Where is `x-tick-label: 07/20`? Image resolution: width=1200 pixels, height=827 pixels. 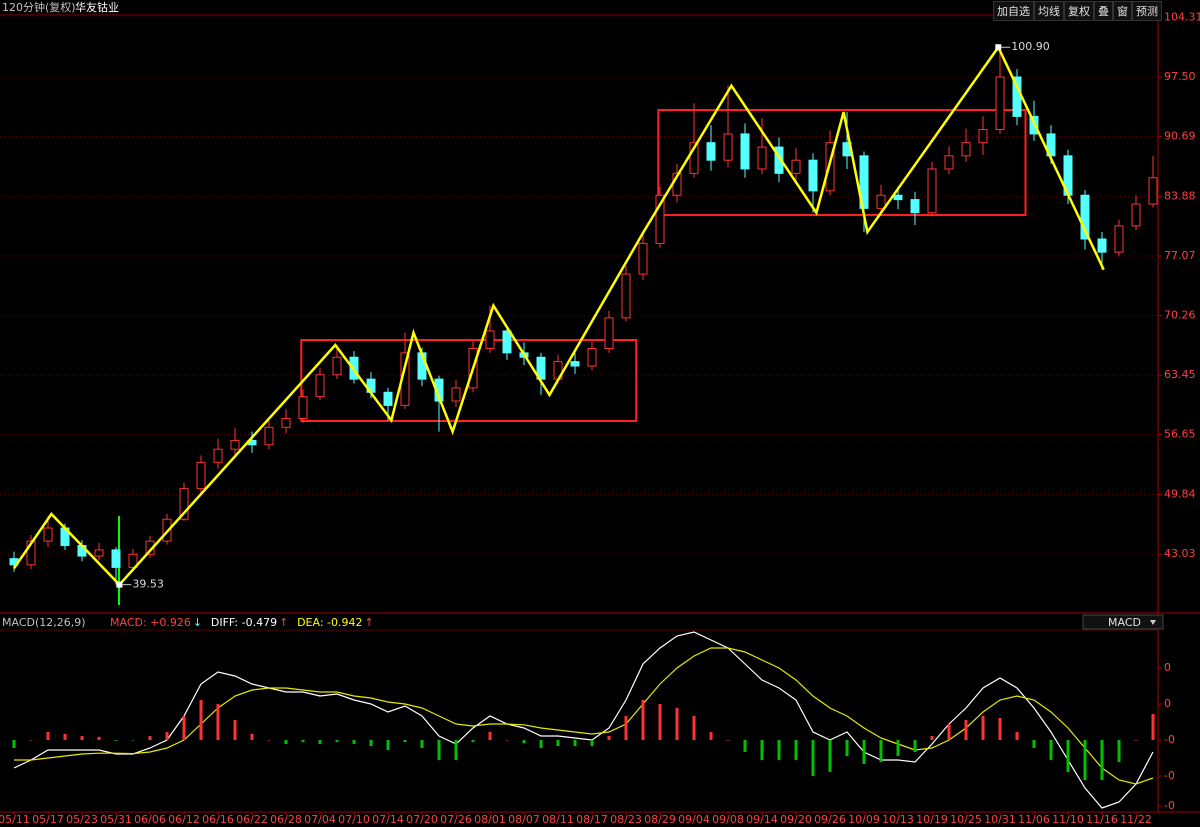
x-tick-label: 07/20 is located at coordinates (422, 819).